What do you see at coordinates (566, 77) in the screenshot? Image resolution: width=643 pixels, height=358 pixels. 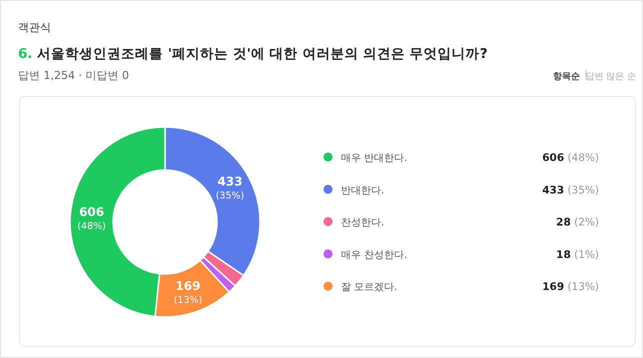 I see `text: 항목순` at bounding box center [566, 77].